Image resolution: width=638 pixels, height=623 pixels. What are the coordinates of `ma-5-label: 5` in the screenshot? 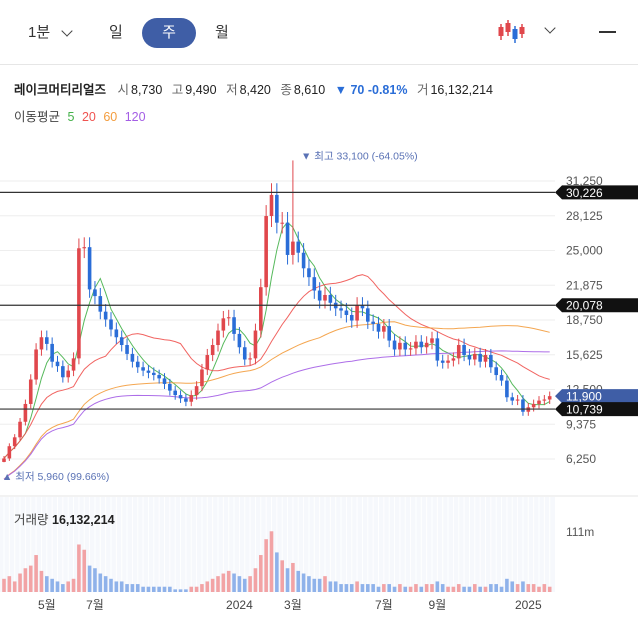 It's located at (71, 117).